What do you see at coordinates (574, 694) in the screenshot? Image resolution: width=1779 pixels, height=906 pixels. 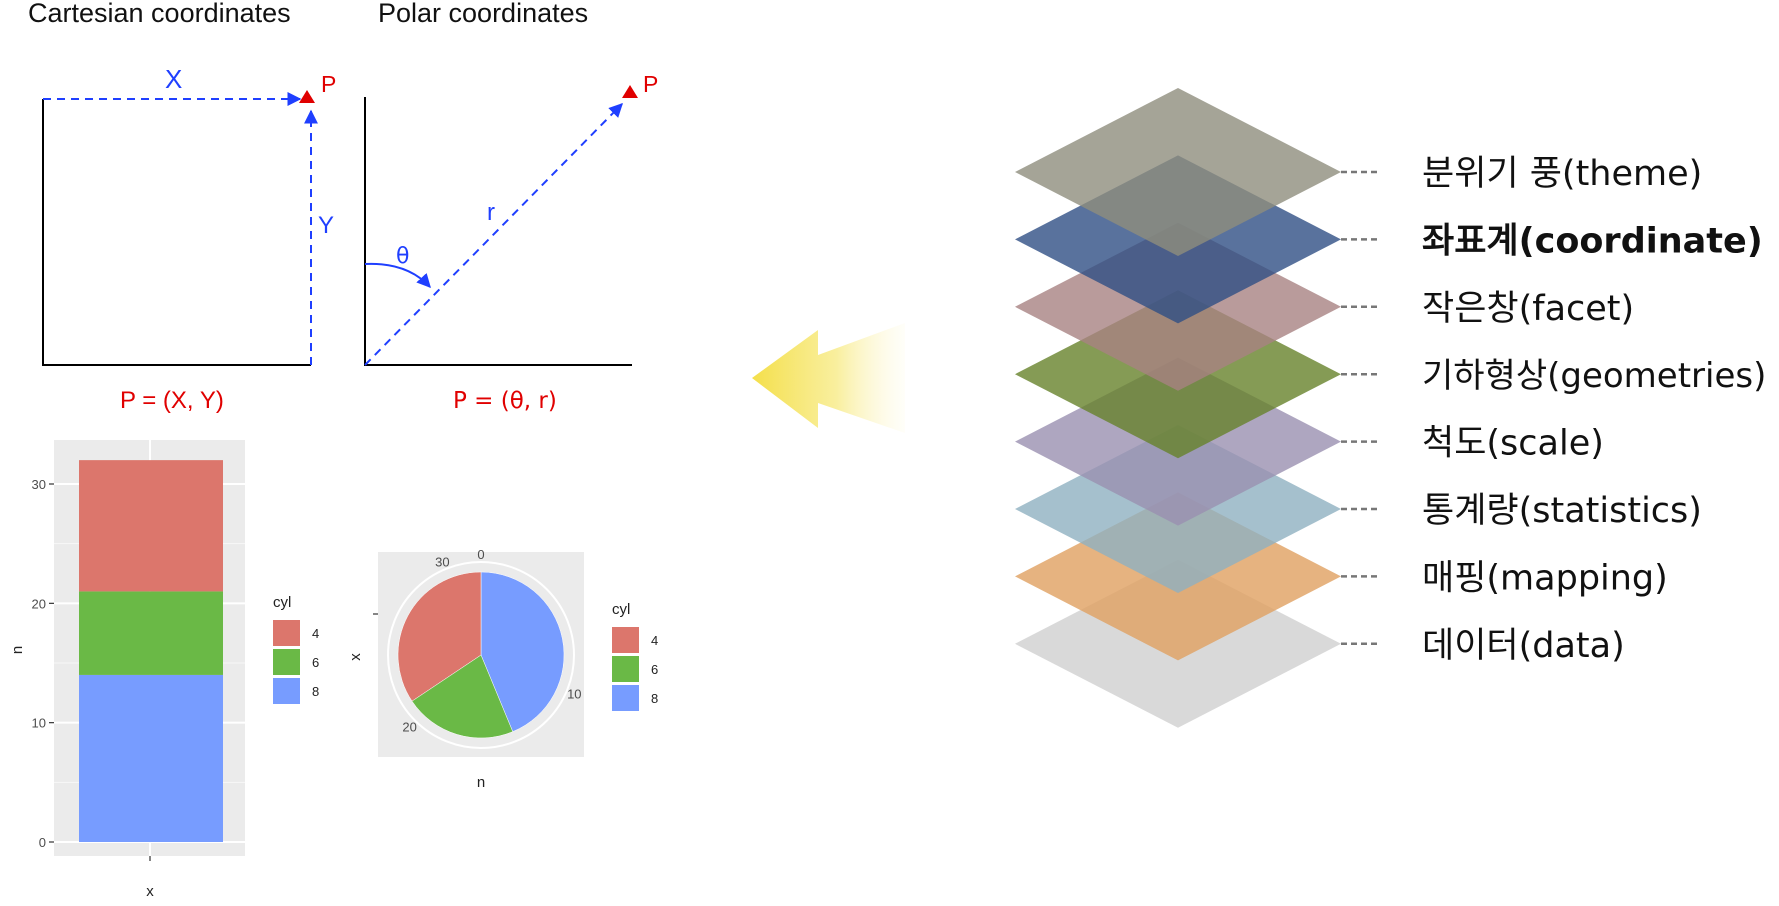 I see `pie-tick-label: 10` at bounding box center [574, 694].